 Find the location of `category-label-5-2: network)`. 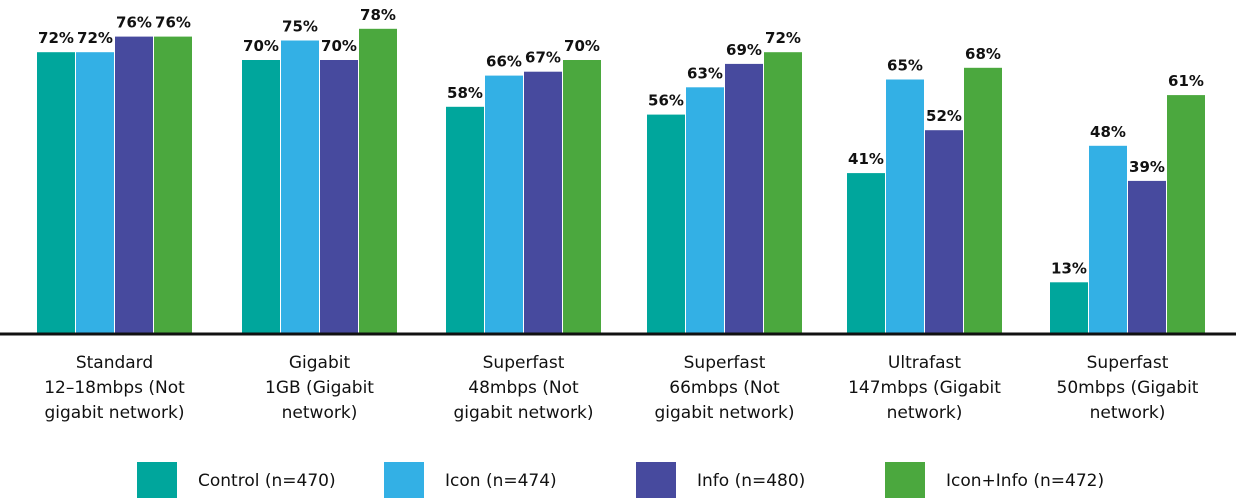

category-label-5-2: network) is located at coordinates (1128, 413).